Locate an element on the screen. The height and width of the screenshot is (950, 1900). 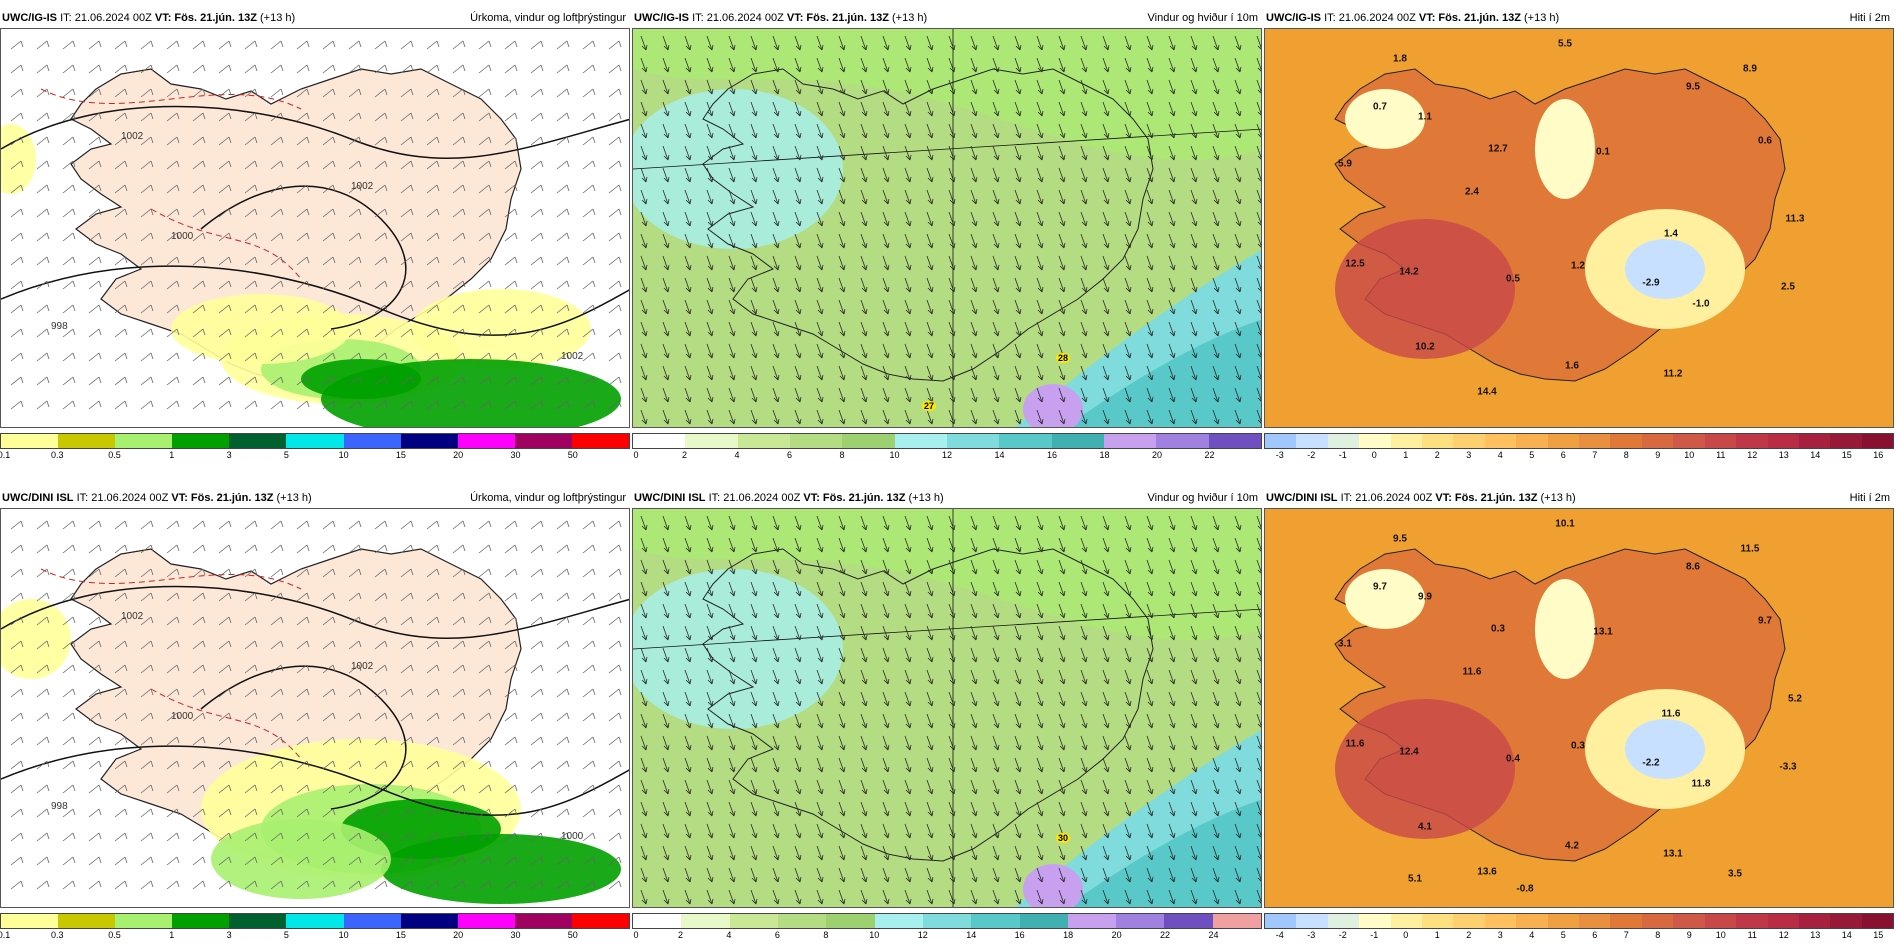
temperature-label: 0.6 is located at coordinates (1765, 141).